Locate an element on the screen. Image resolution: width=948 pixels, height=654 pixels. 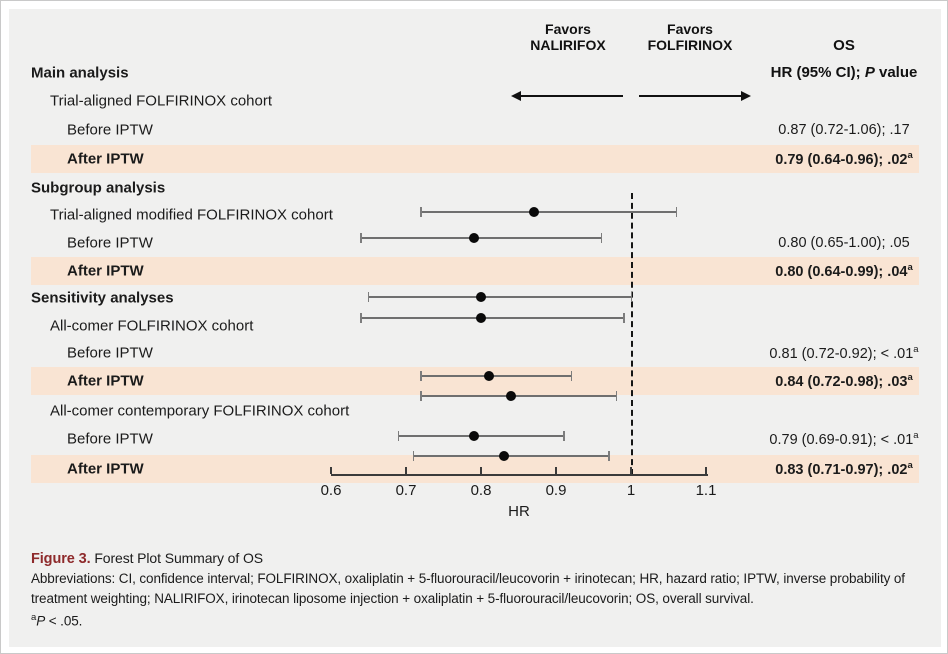
axis-tick-label: 1 is located at coordinates (631, 490).